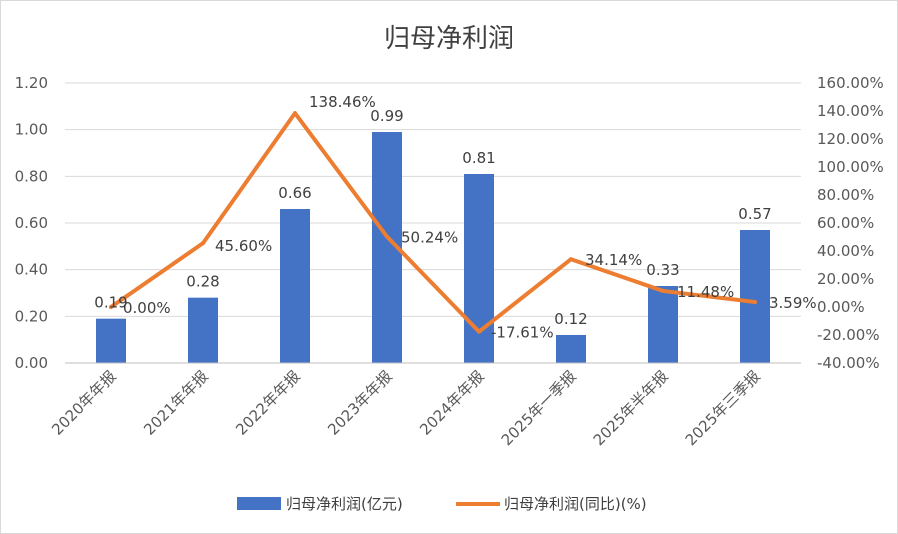 The width and height of the screenshot is (898, 534). I want to click on legend: 归母净利润(亿元) 归母净利润(同比)(%), so click(442, 504).